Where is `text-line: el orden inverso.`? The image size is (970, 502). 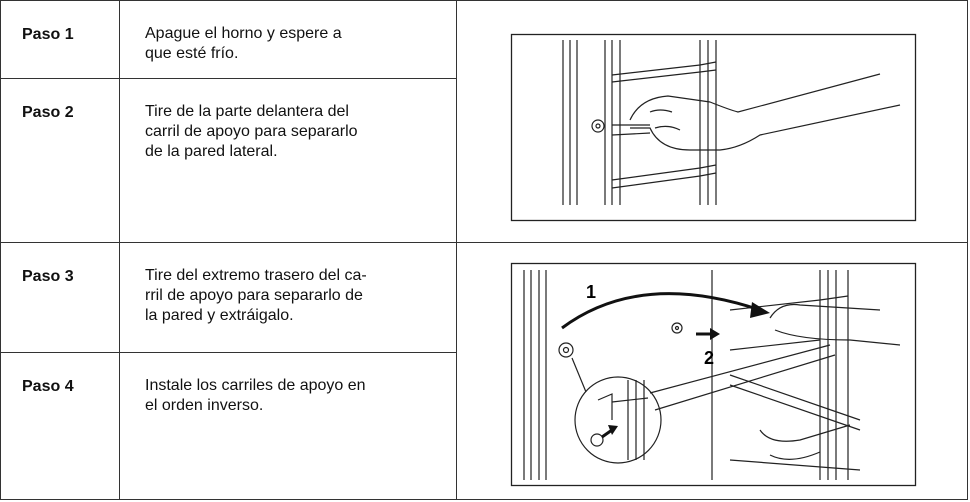 text-line: el orden inverso. is located at coordinates (204, 405).